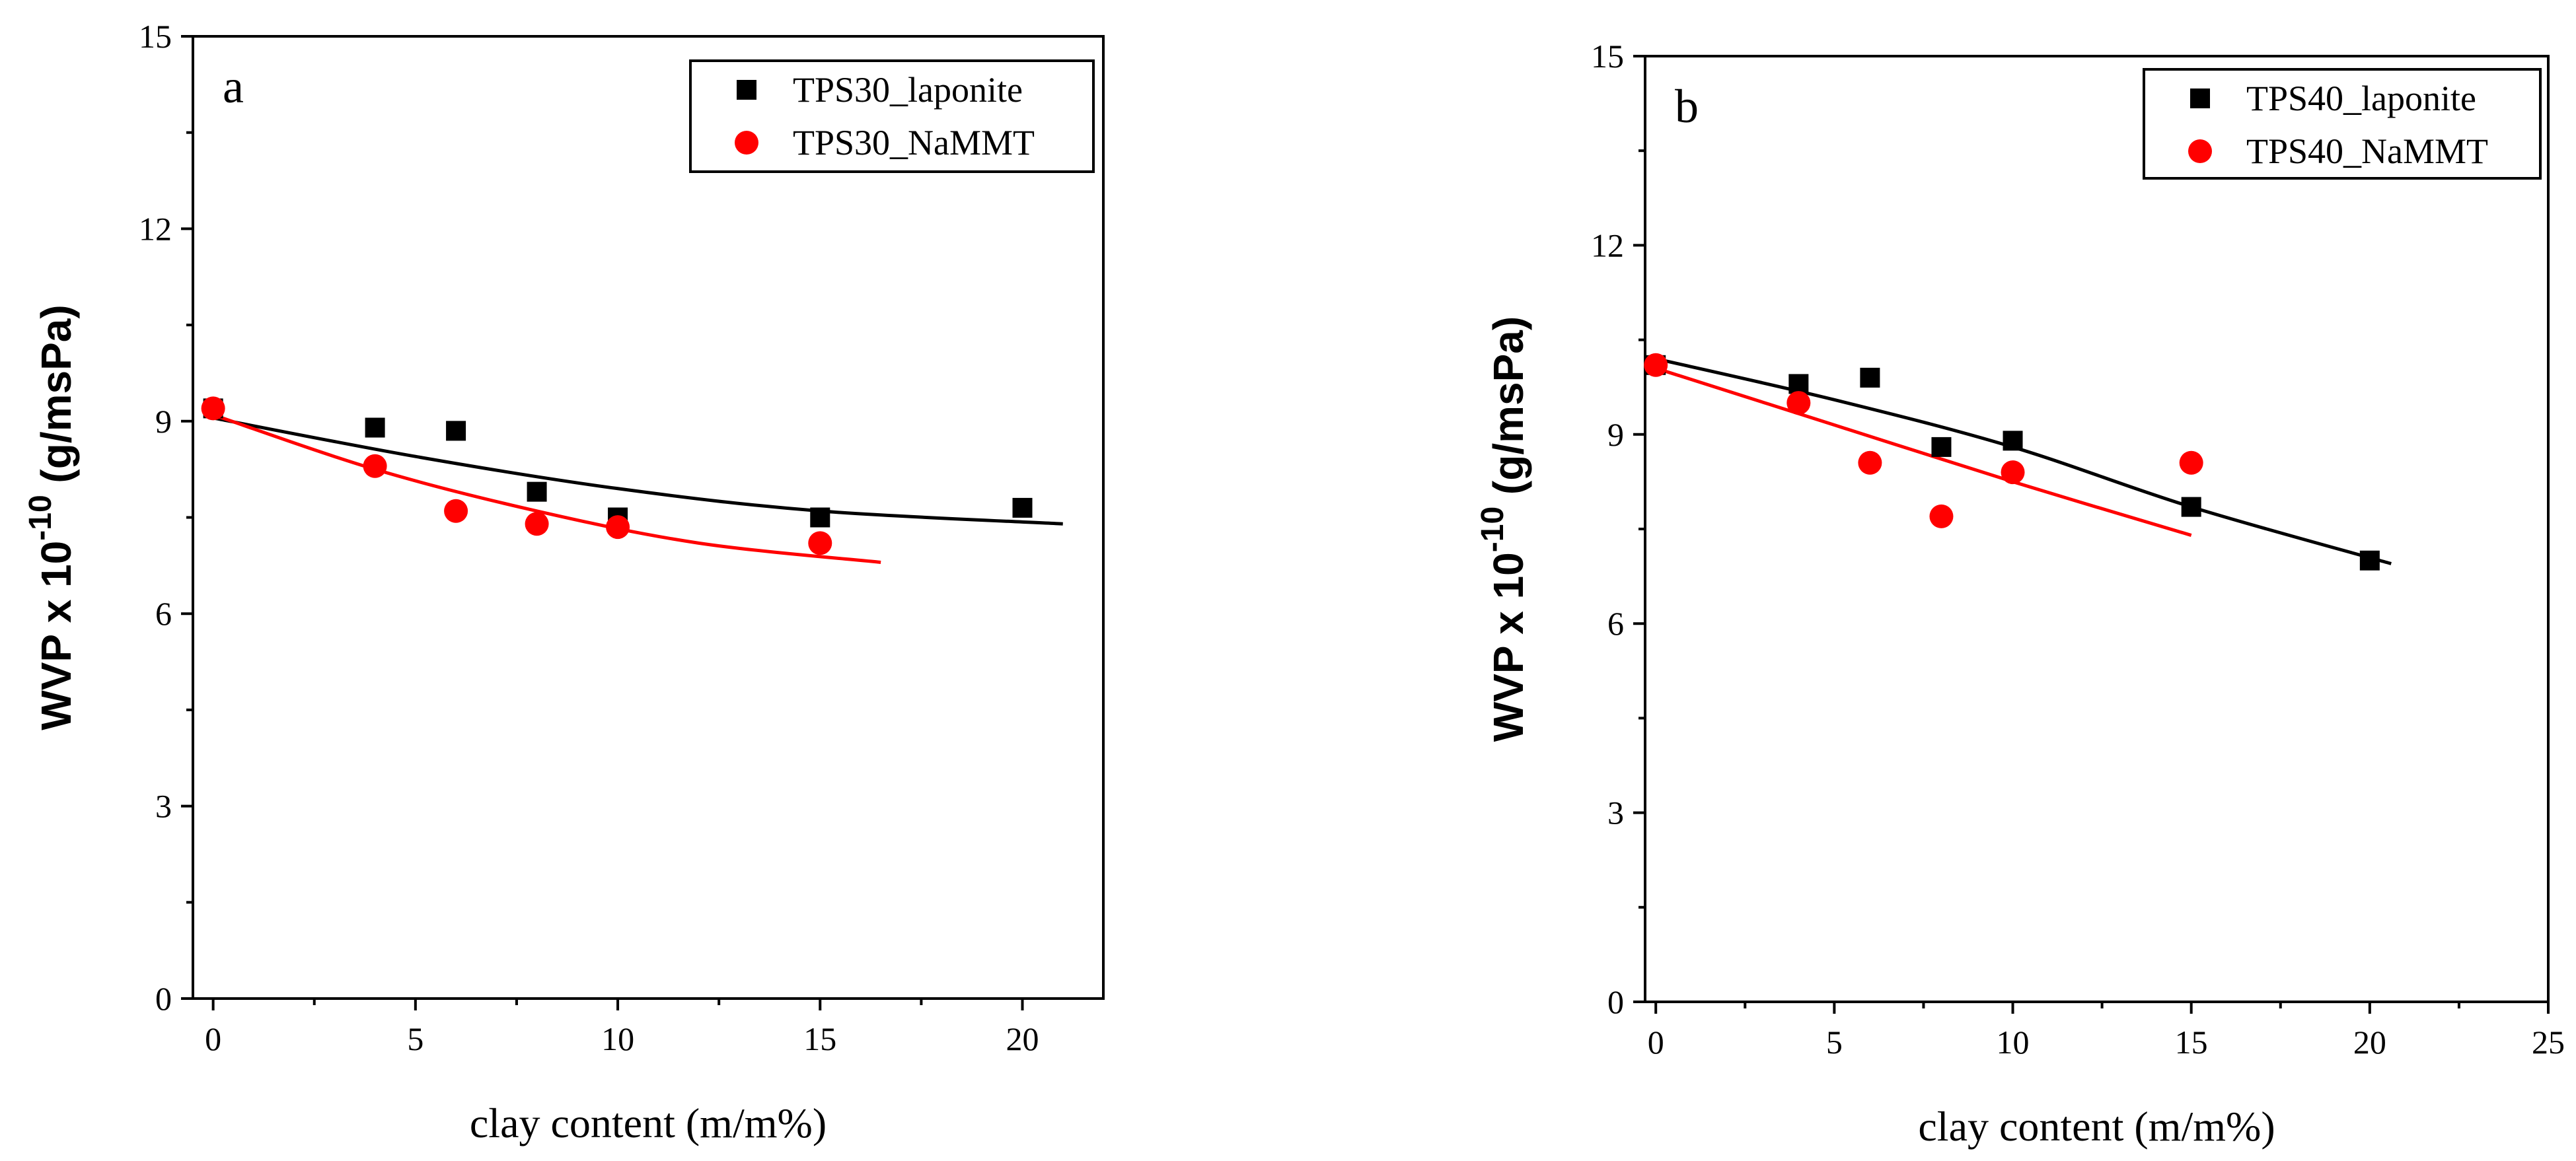  I want to click on panel-b-y-tick-label: 9, so click(1615, 435).